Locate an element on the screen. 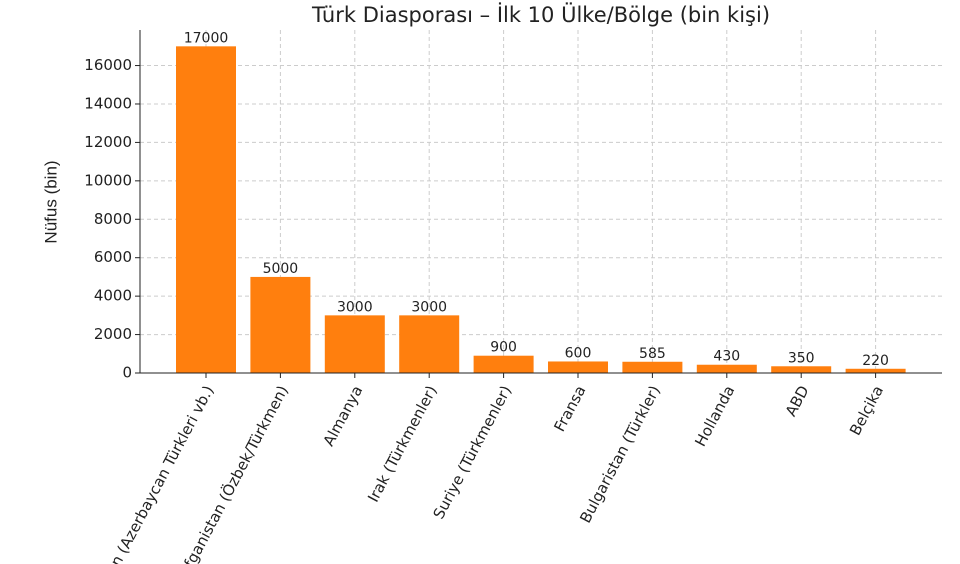 The width and height of the screenshot is (960, 564). value-label: 900 is located at coordinates (503, 348).